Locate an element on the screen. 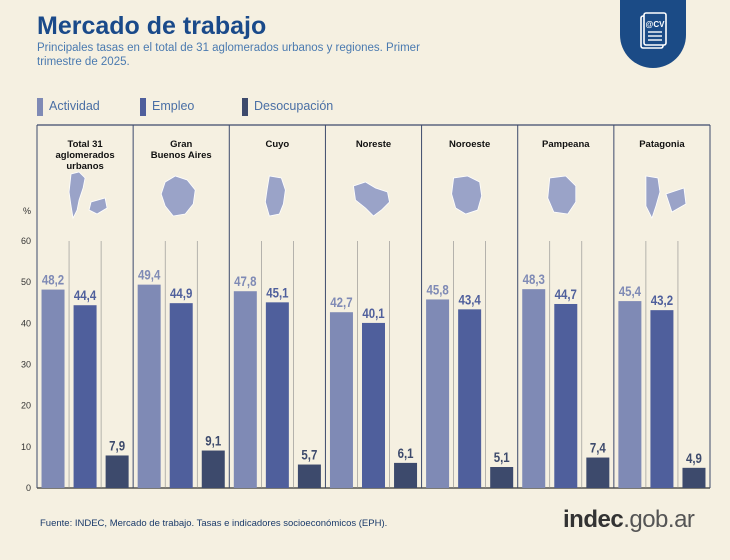 The image size is (730, 560). y-tick-label: 10 is located at coordinates (26, 447).